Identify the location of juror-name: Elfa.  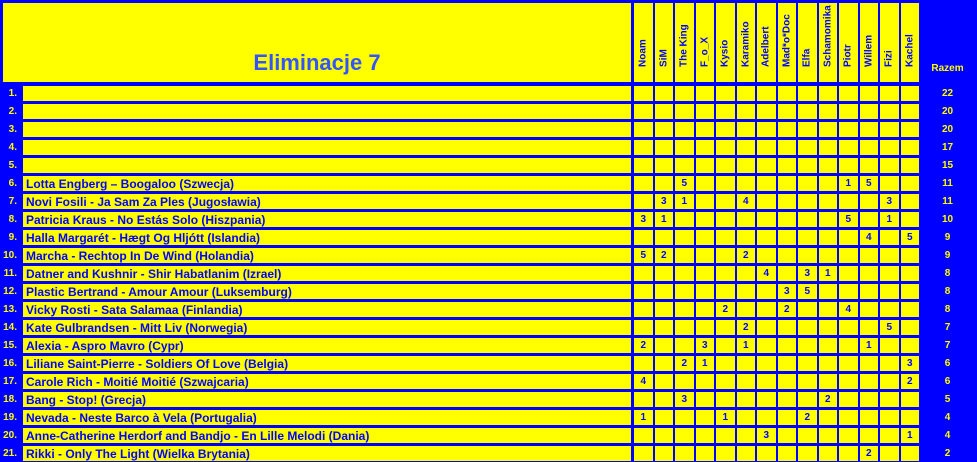
(807, 57).